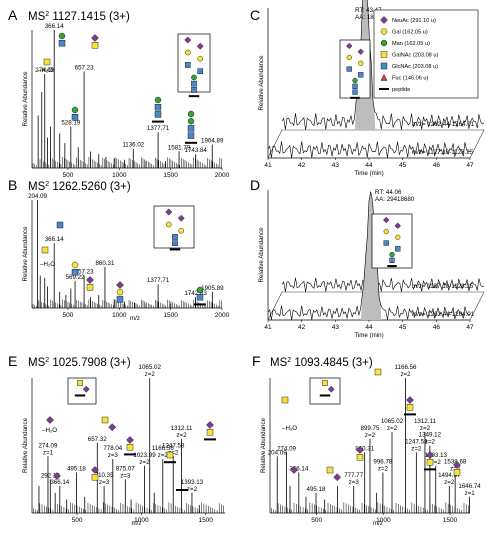  I want to click on peak-label: 1247.58, so click(416, 441).